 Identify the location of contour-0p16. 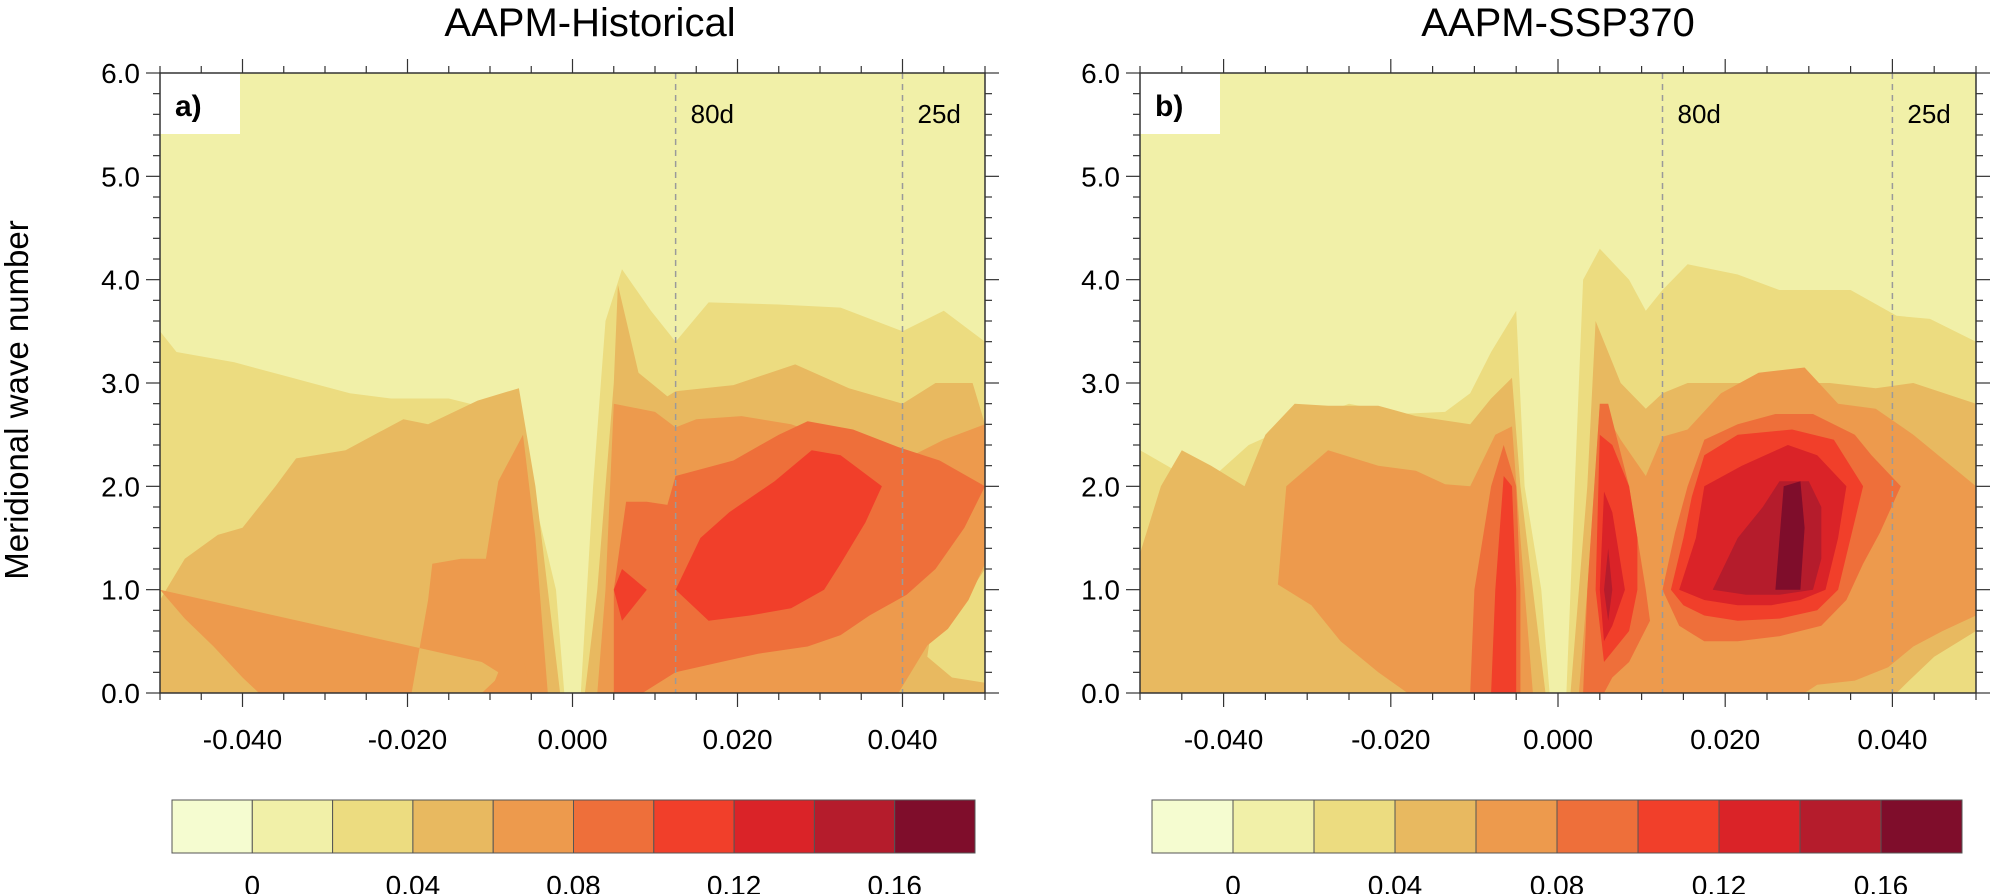
(1608, 584).